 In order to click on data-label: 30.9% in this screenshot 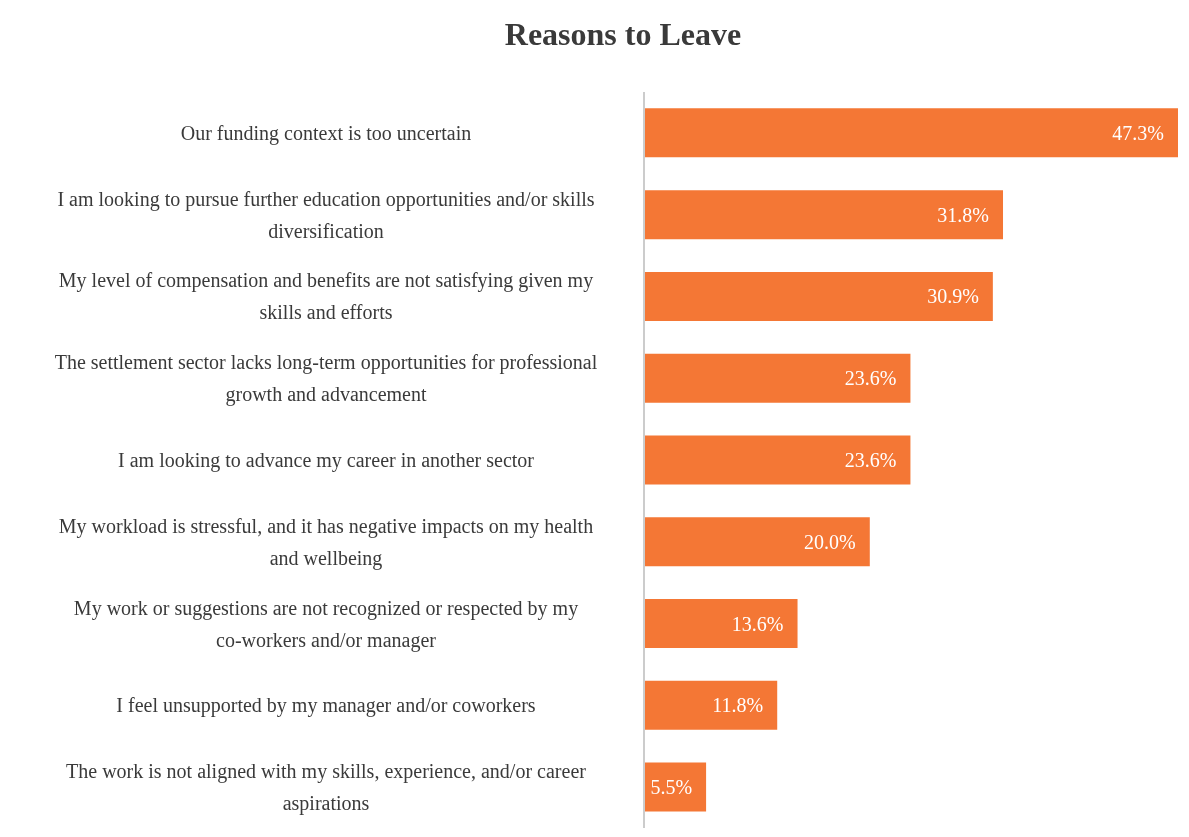, I will do `click(953, 296)`.